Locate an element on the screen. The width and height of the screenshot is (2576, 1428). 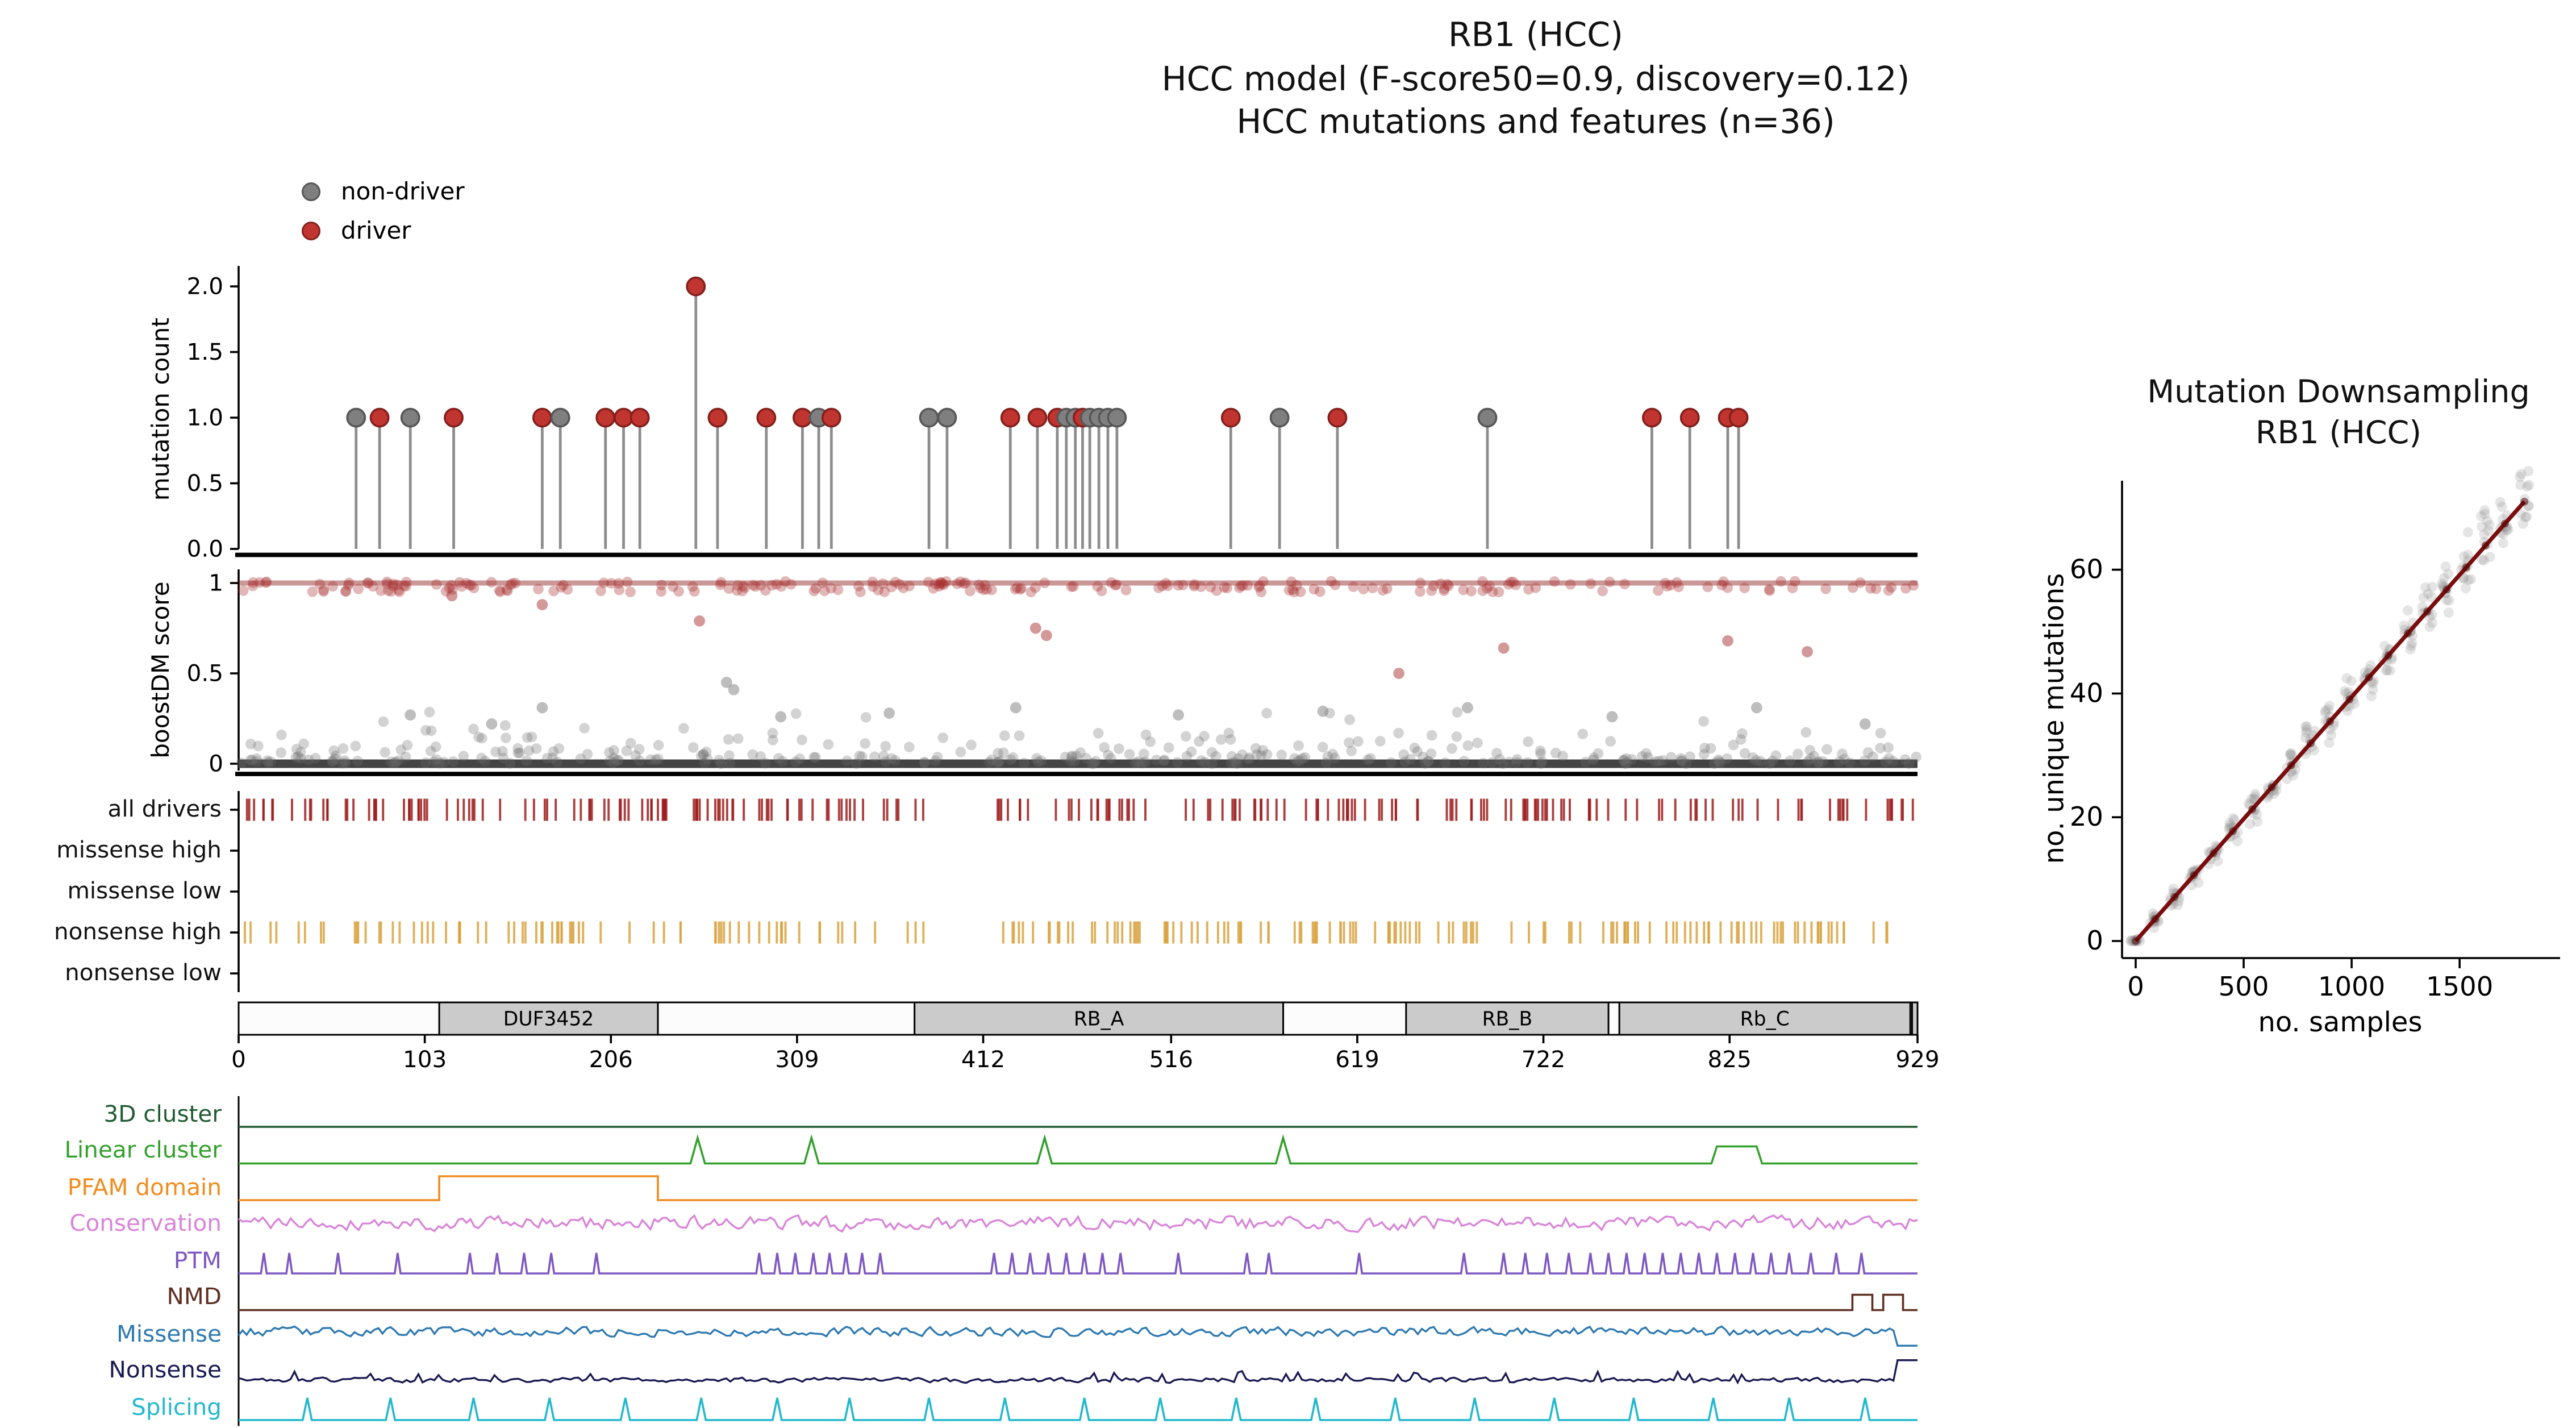
x-tick-label: 825 is located at coordinates (1730, 1059).